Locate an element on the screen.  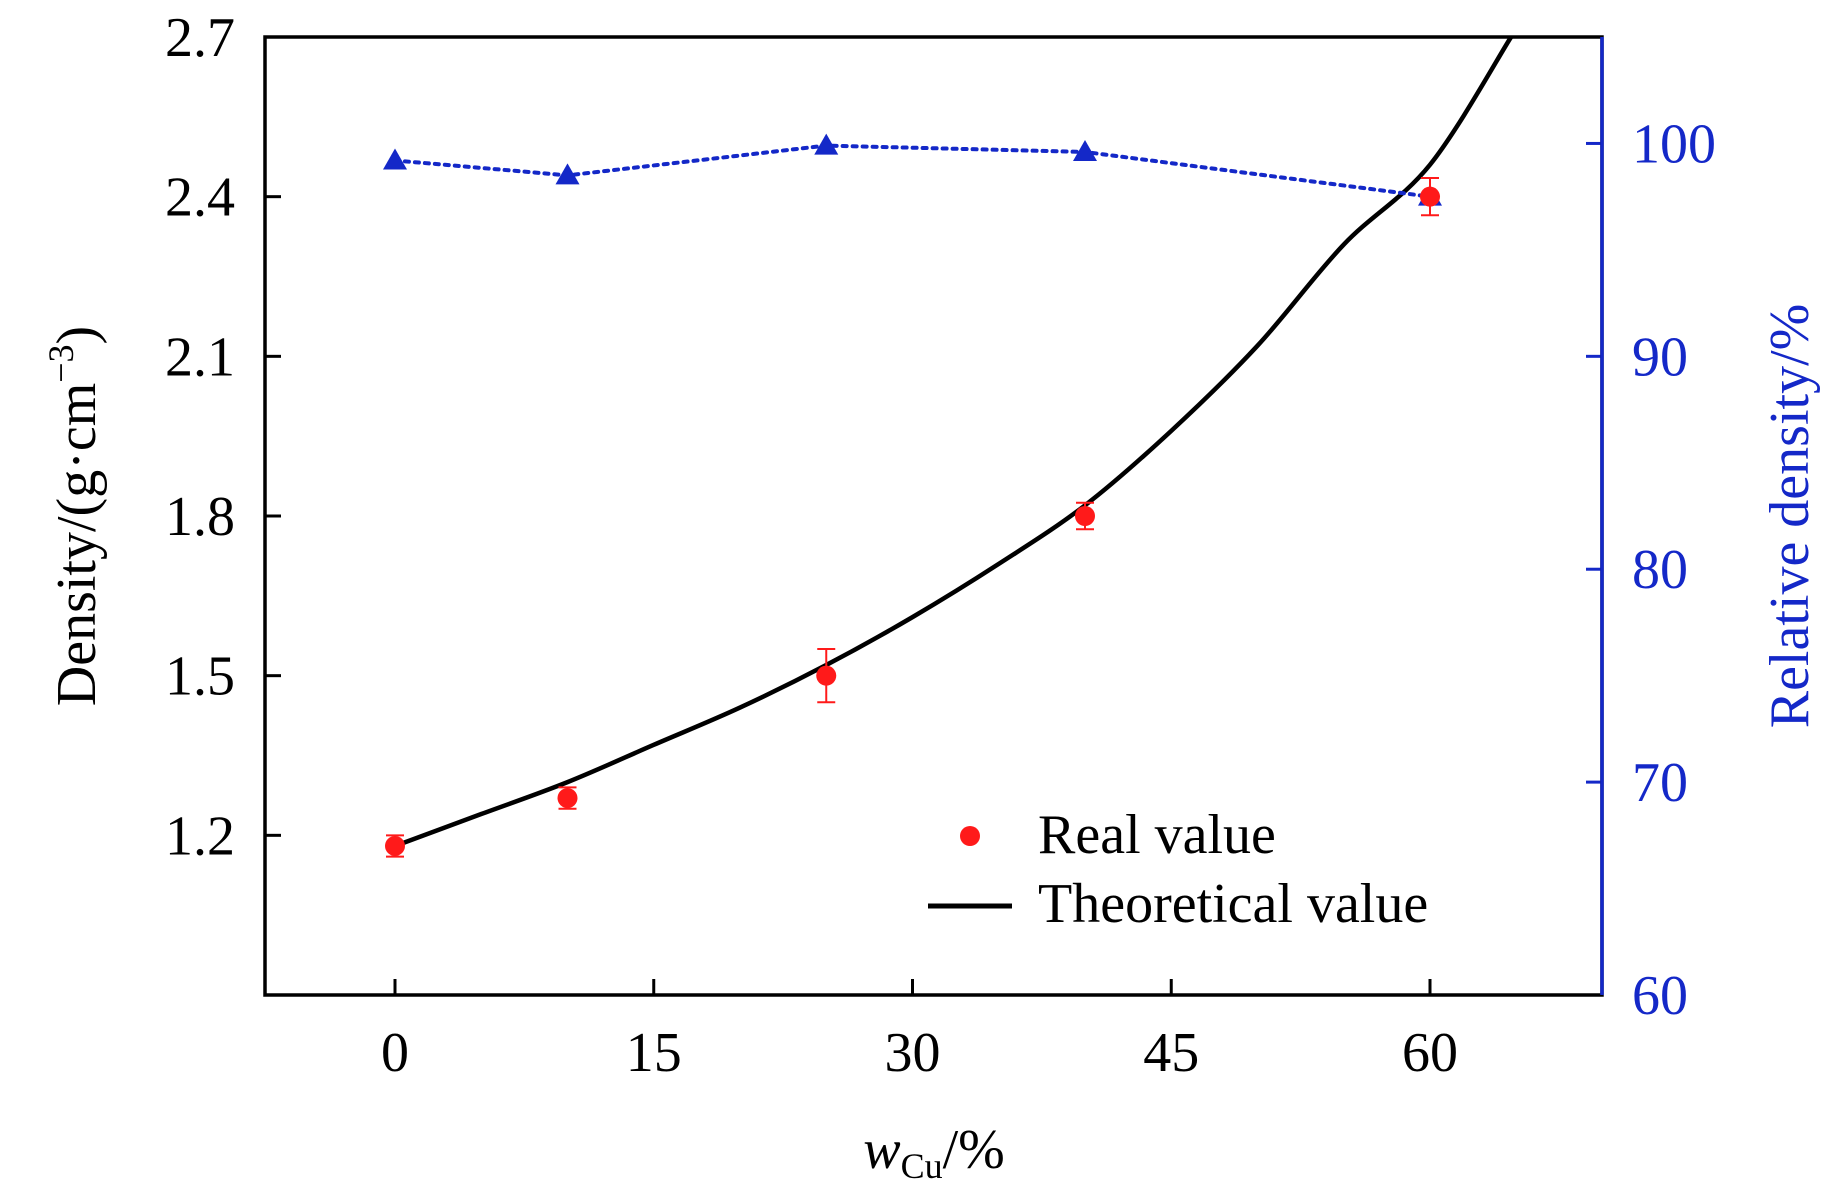
y-right-tick-label: 80 is located at coordinates (1660, 570).